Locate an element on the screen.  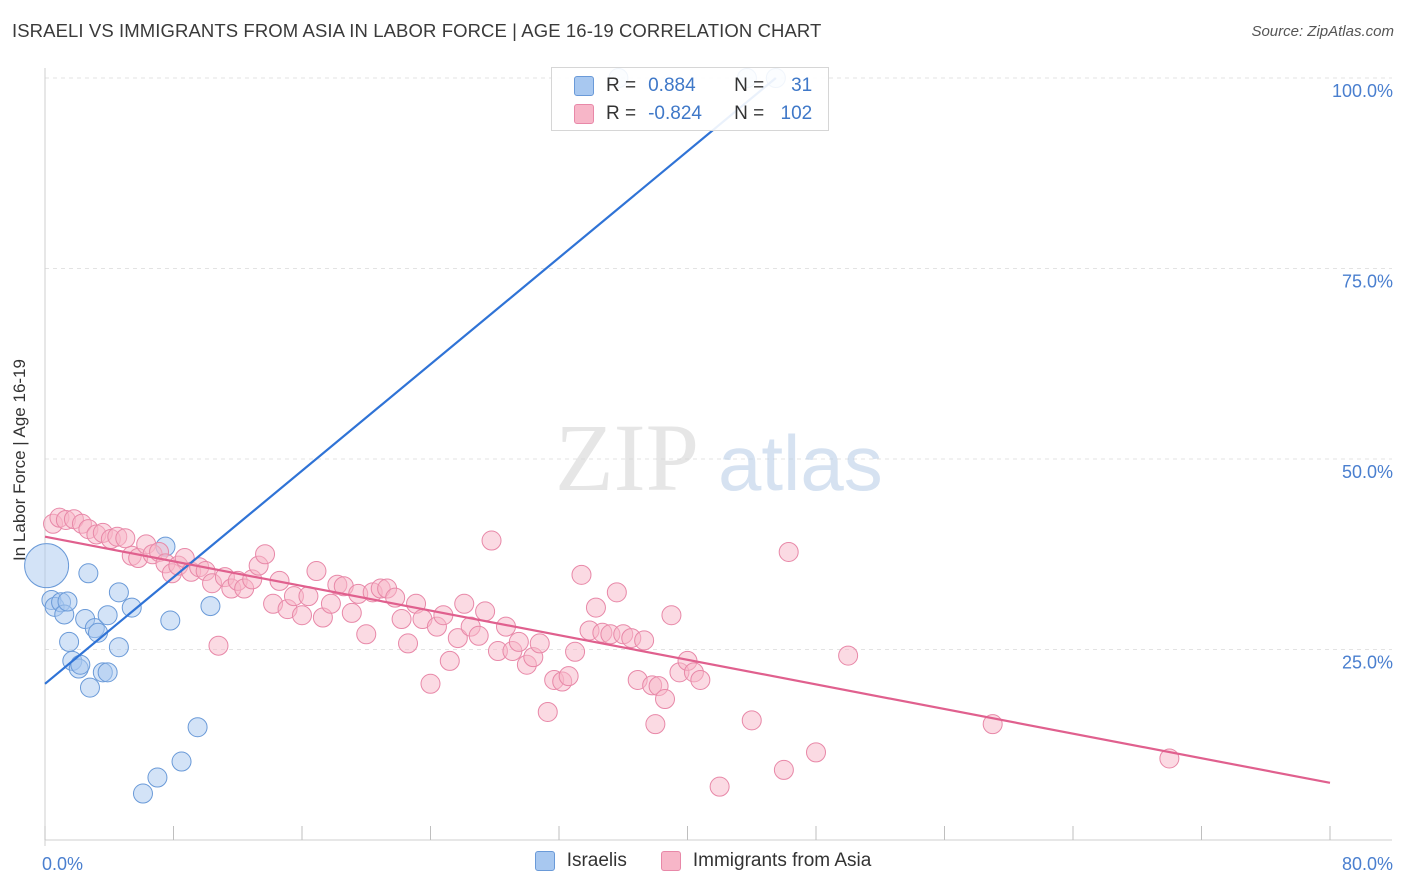
watermark-atlas: atlas is located at coordinates (800, 463).